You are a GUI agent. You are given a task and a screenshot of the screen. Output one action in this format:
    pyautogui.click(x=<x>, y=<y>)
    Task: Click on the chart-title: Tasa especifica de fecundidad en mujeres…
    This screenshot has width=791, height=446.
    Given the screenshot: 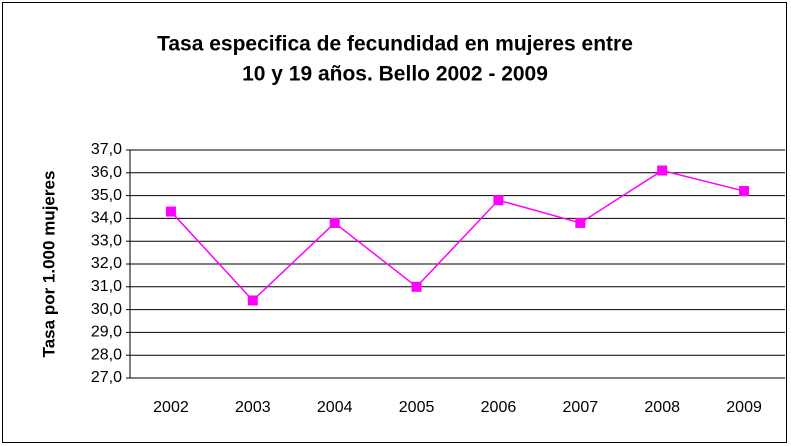 What is the action you would take?
    pyautogui.click(x=395, y=44)
    